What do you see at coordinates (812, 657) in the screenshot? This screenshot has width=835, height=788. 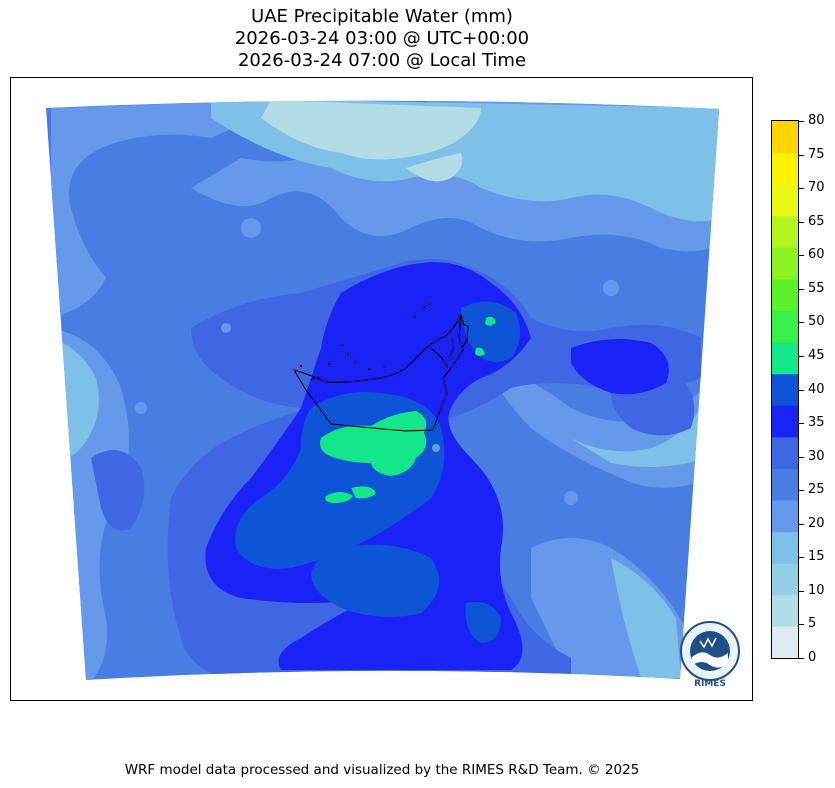 I see `colorbar-tick-label: 0` at bounding box center [812, 657].